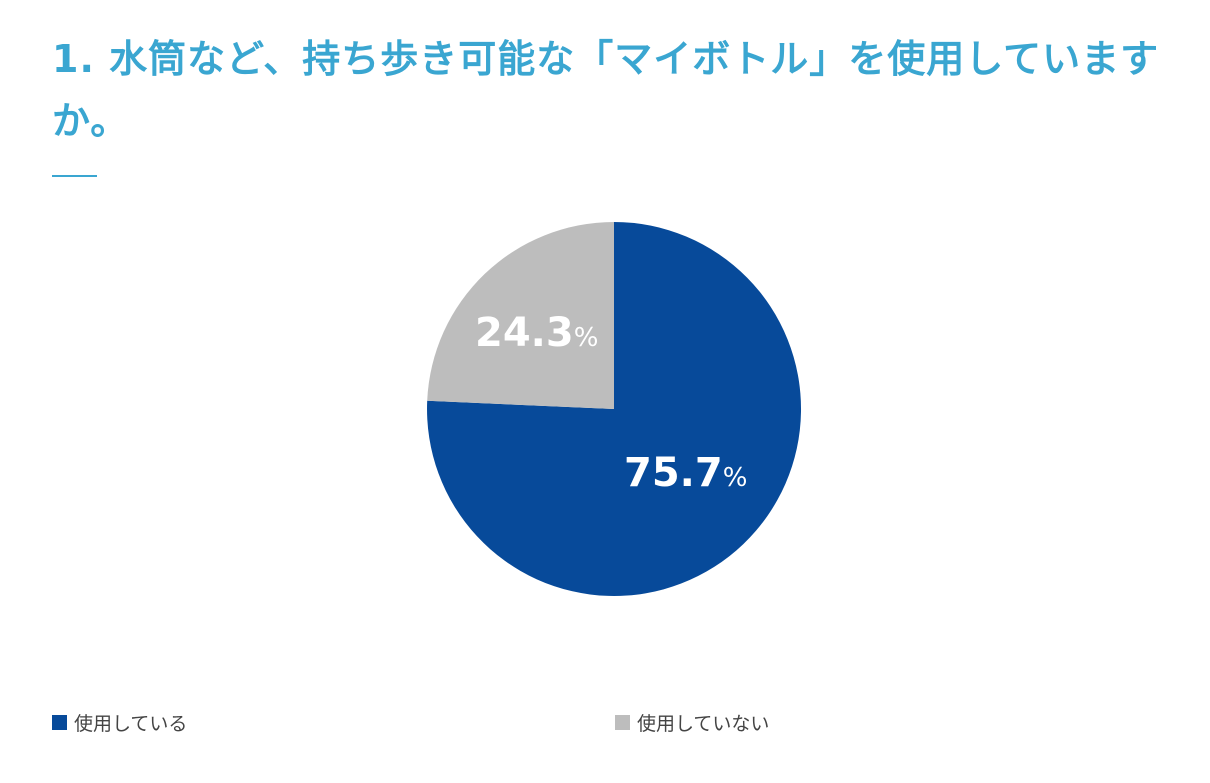 This screenshot has width=1210, height=783. What do you see at coordinates (59, 722) in the screenshot?
I see `legend-swatch-used-icon` at bounding box center [59, 722].